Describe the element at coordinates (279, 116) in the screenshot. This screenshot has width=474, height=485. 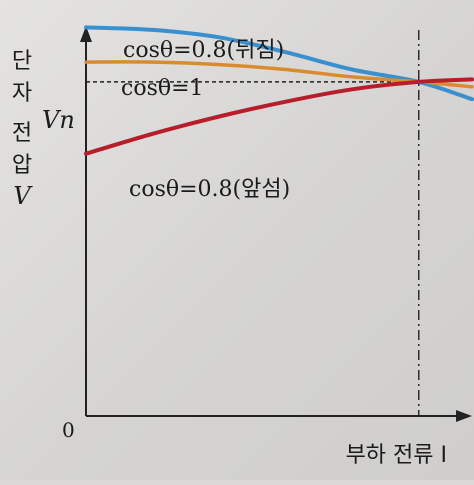
I see `curve-leading-pf` at that location.